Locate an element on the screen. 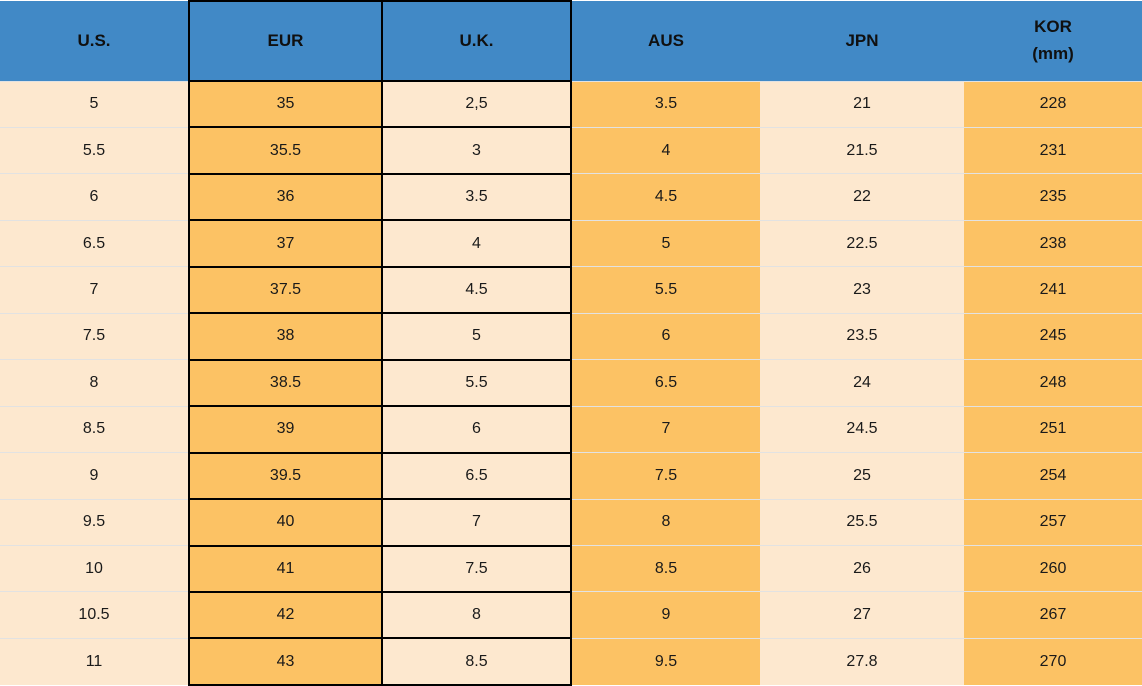 The height and width of the screenshot is (686, 1142). table-cell: 35.5 is located at coordinates (285, 150).